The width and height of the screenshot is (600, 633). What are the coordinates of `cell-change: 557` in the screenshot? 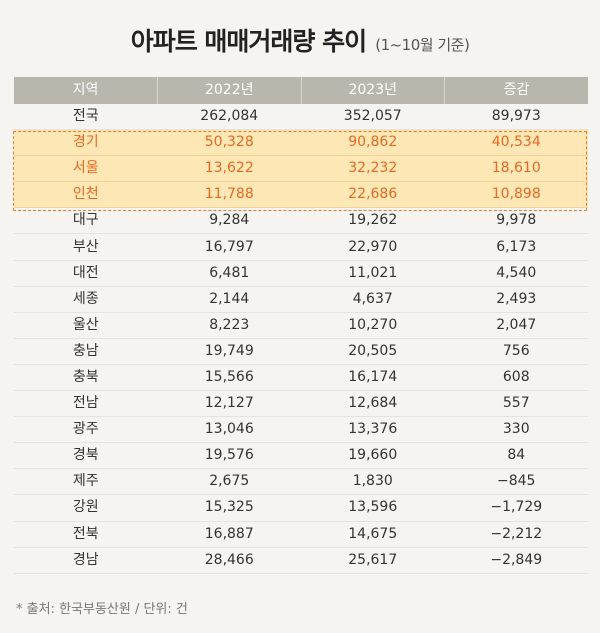 It's located at (516, 404).